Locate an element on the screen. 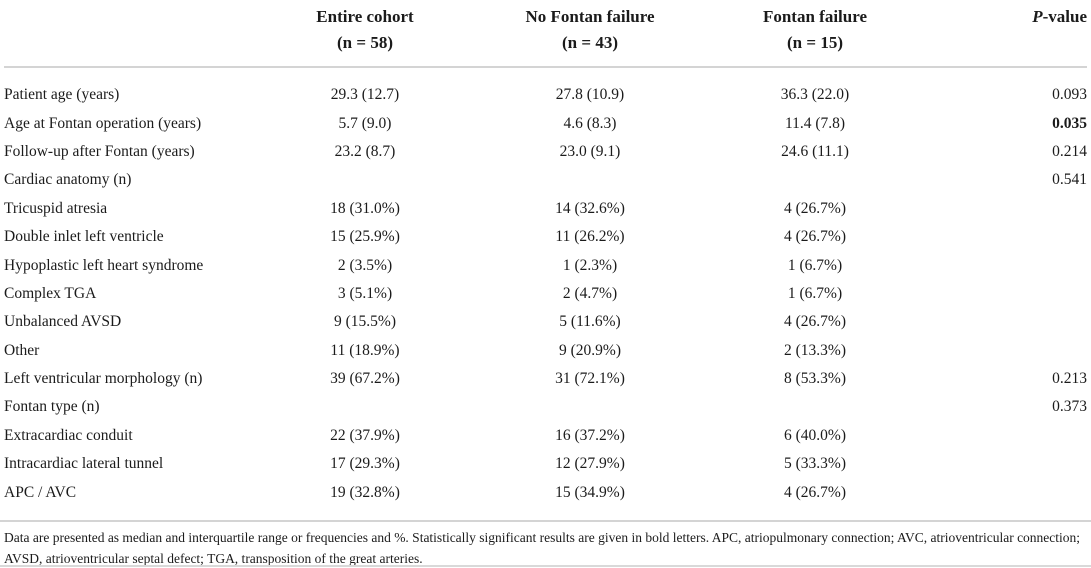 The height and width of the screenshot is (568, 1091). row-label: Unbalanced AVSD is located at coordinates (63, 322).